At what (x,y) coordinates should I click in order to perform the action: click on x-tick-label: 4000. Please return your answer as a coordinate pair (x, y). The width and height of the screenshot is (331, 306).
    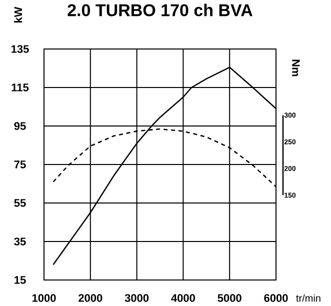
    Looking at the image, I should click on (183, 298).